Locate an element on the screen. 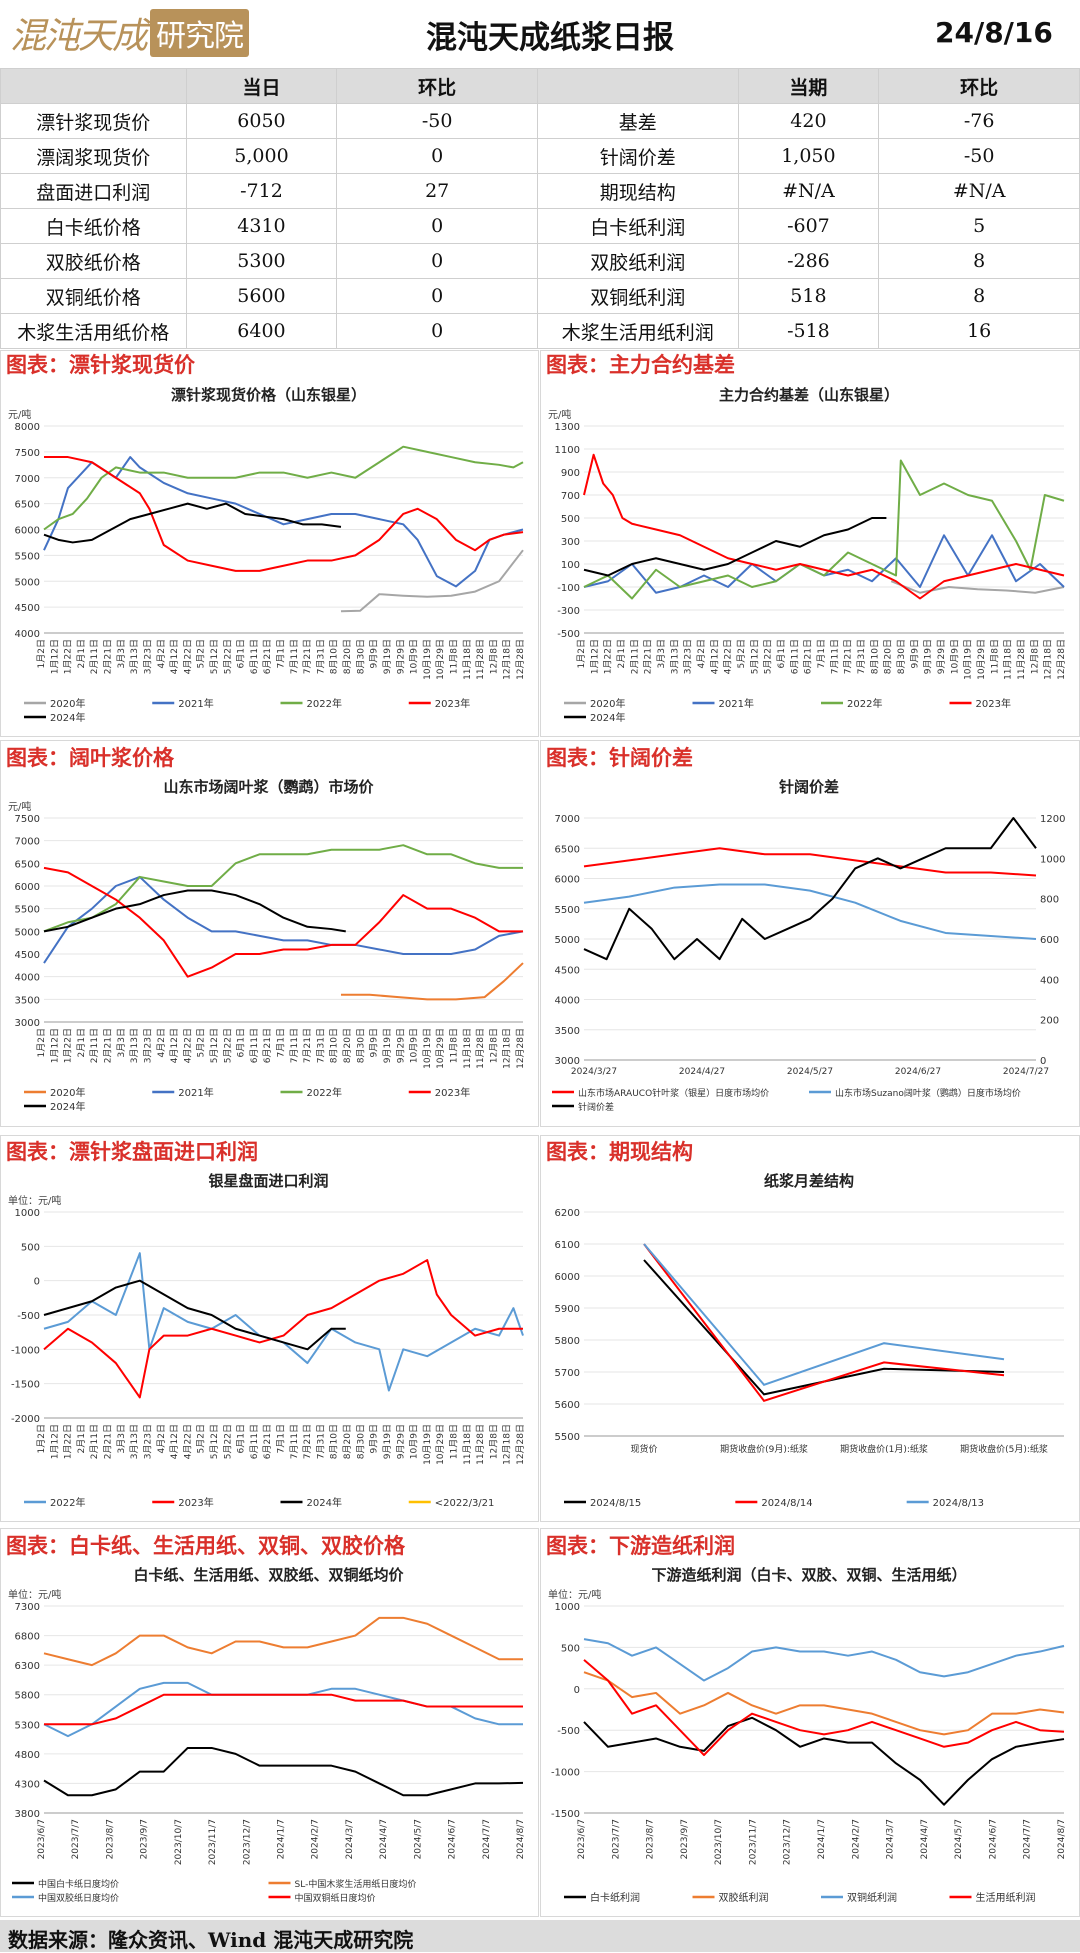 This screenshot has width=1080, height=1953. header-today: 当日 is located at coordinates (261, 86).